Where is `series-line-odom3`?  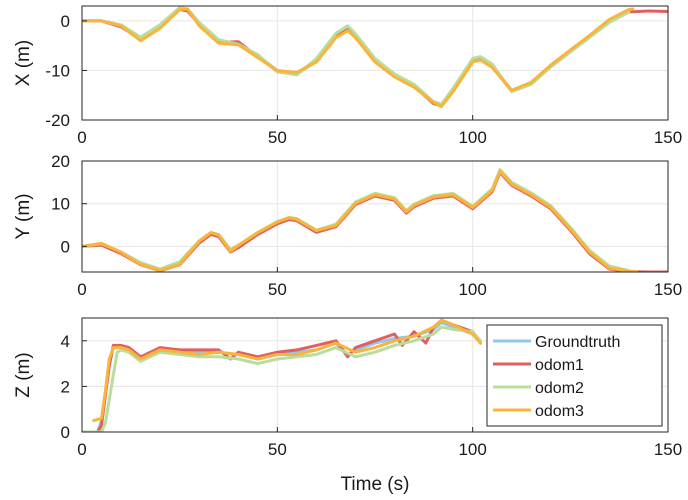
series-line-odom3 is located at coordinates (287, 370).